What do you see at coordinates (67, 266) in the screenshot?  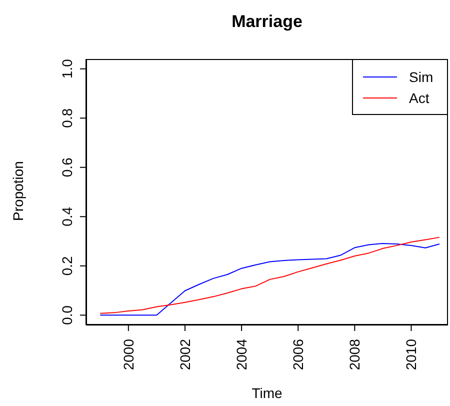 I see `y-tick-label: 0.2` at bounding box center [67, 266].